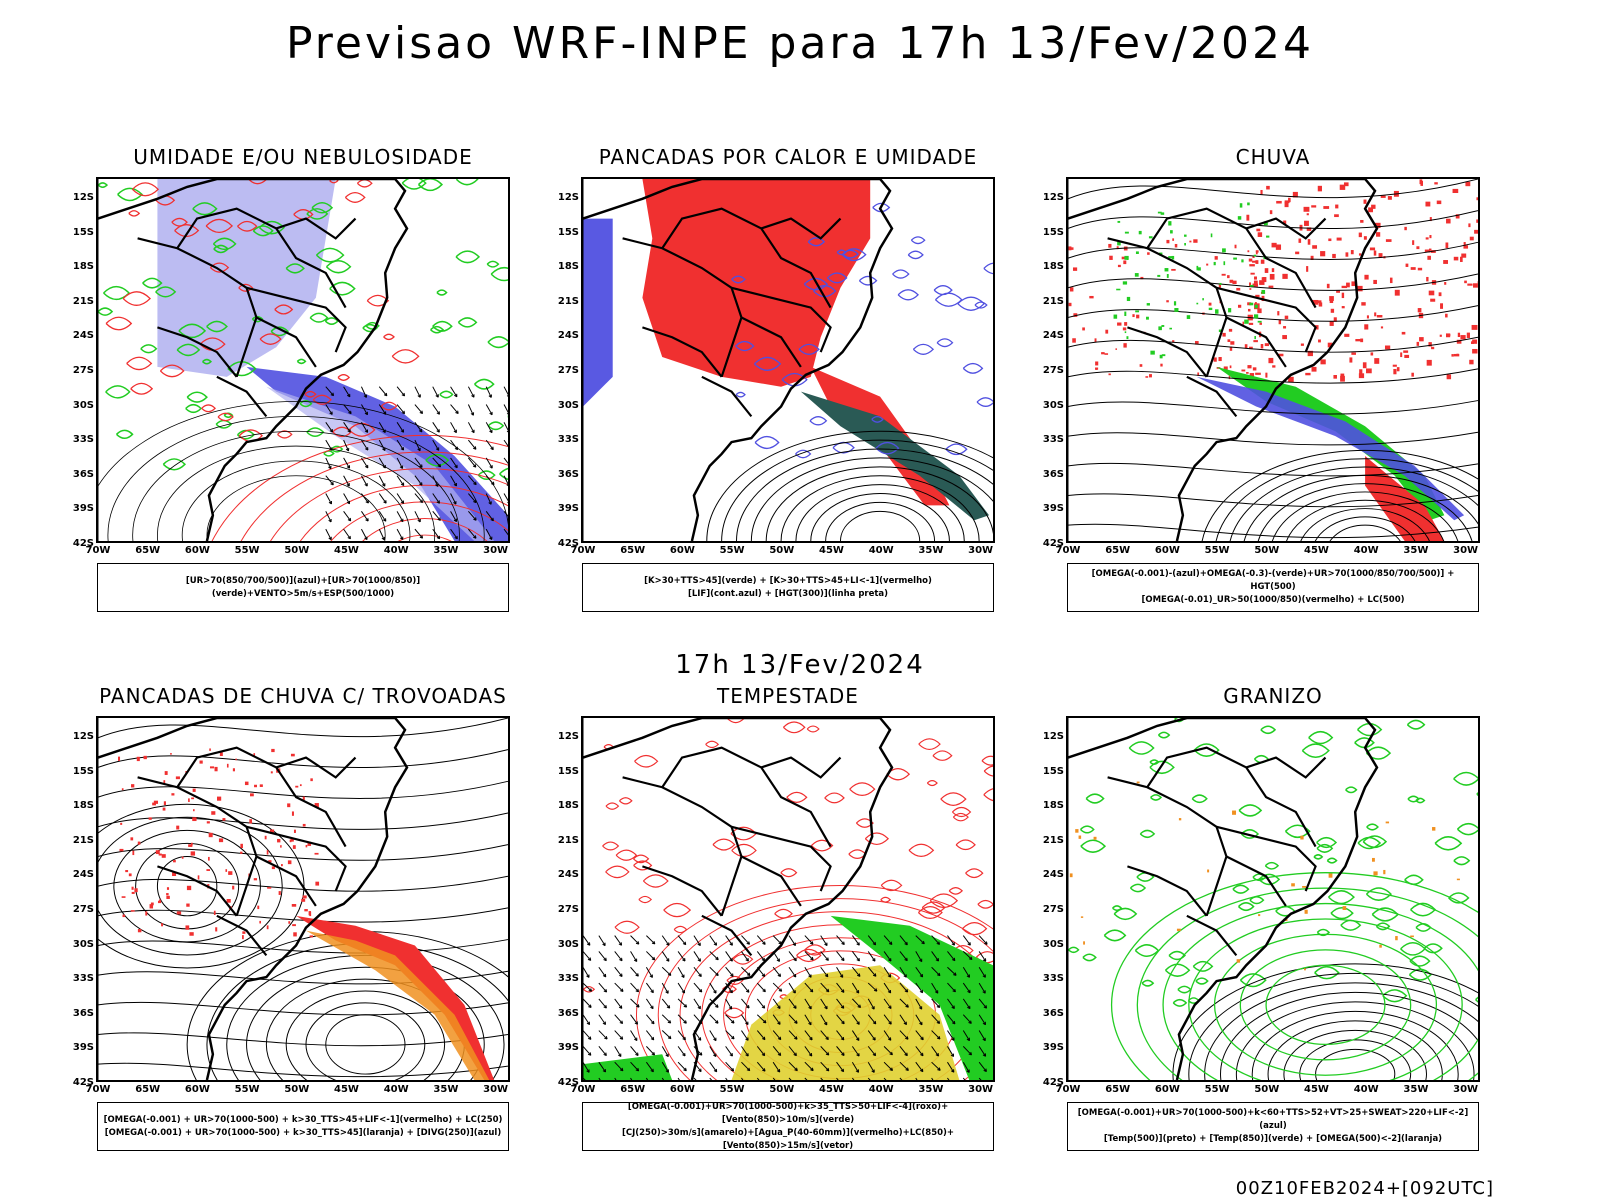  Describe the element at coordinates (788, 157) in the screenshot. I see `panel-title: PANCADAS POR CALOR E UMIDADE` at that location.